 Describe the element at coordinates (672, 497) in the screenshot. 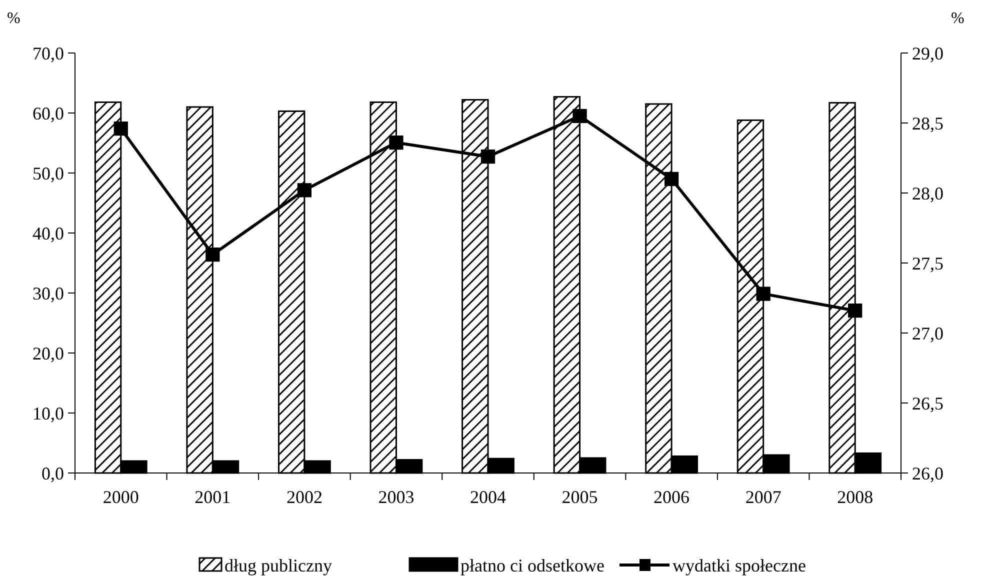

I see `x-tick-label: 2006` at that location.